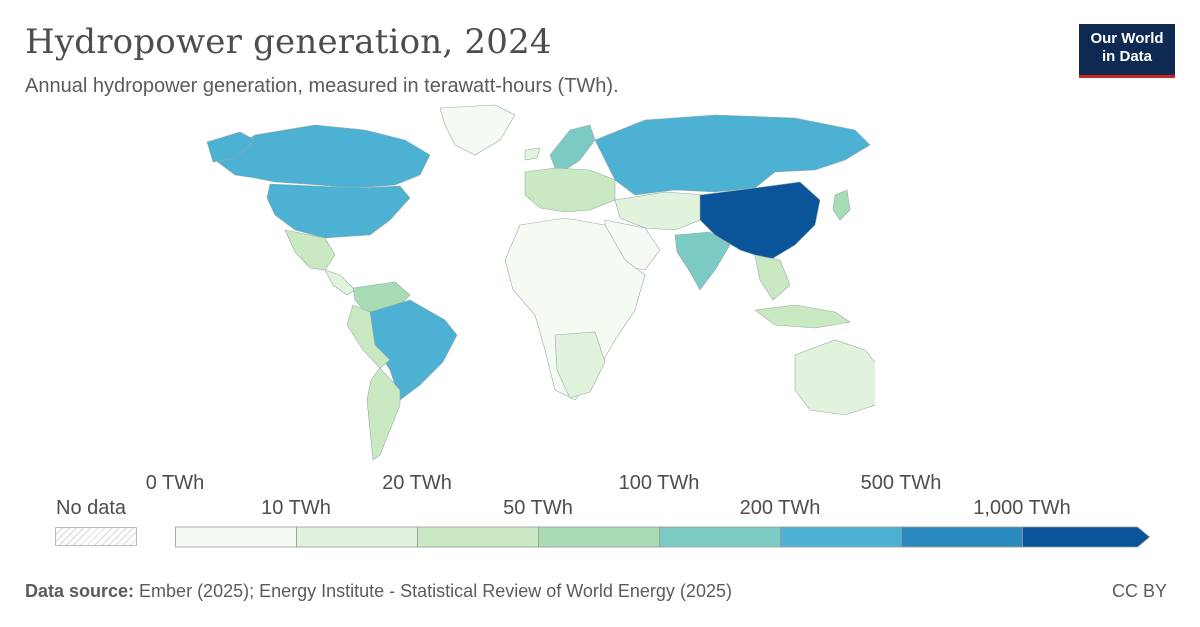 This screenshot has height=627, width=1200. Describe the element at coordinates (901, 483) in the screenshot. I see `legend-tick-500: 500 TWh` at that location.